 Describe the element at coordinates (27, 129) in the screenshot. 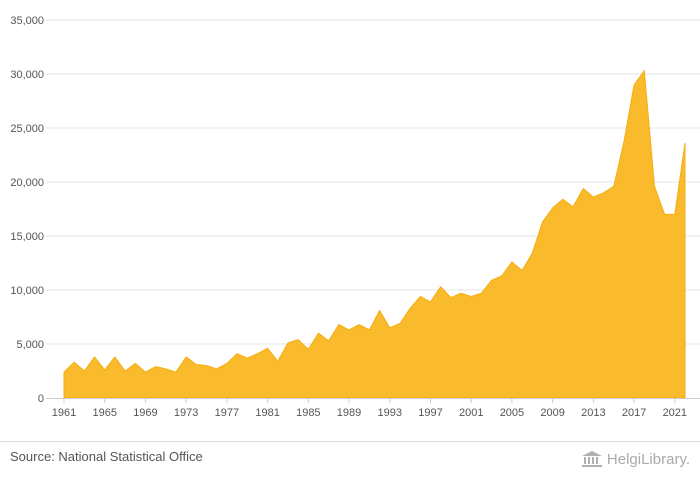

I see `y-tick-label: 25,000` at that location.